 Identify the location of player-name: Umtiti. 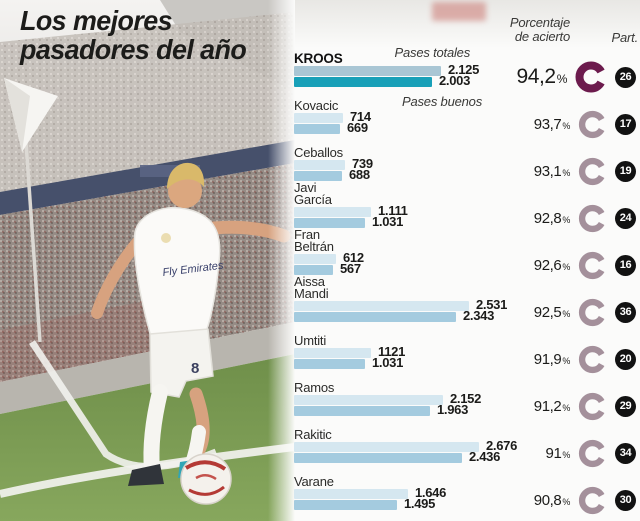
(310, 340).